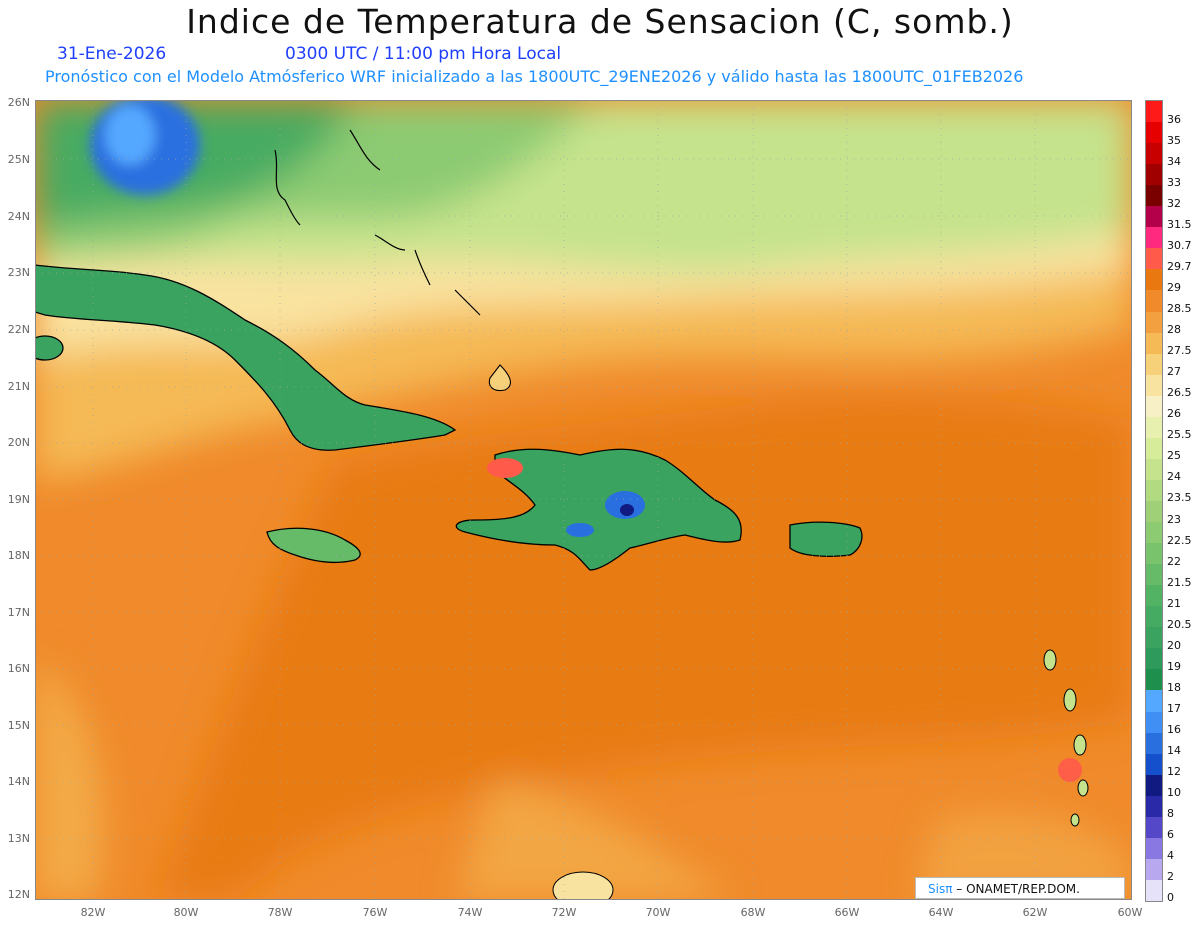 The height and width of the screenshot is (927, 1200). I want to click on lat-label: 25N, so click(18, 159).